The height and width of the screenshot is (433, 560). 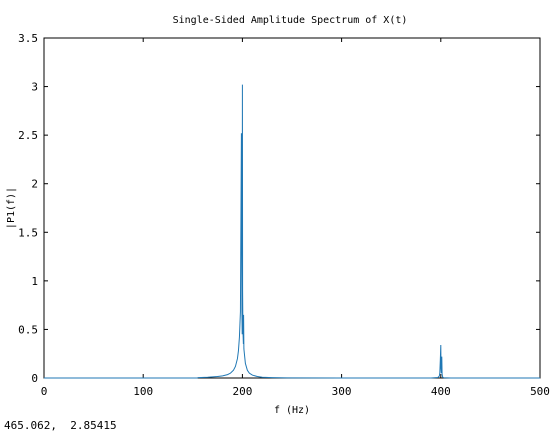 What do you see at coordinates (540, 391) in the screenshot?
I see `x-tick-label: 500` at bounding box center [540, 391].